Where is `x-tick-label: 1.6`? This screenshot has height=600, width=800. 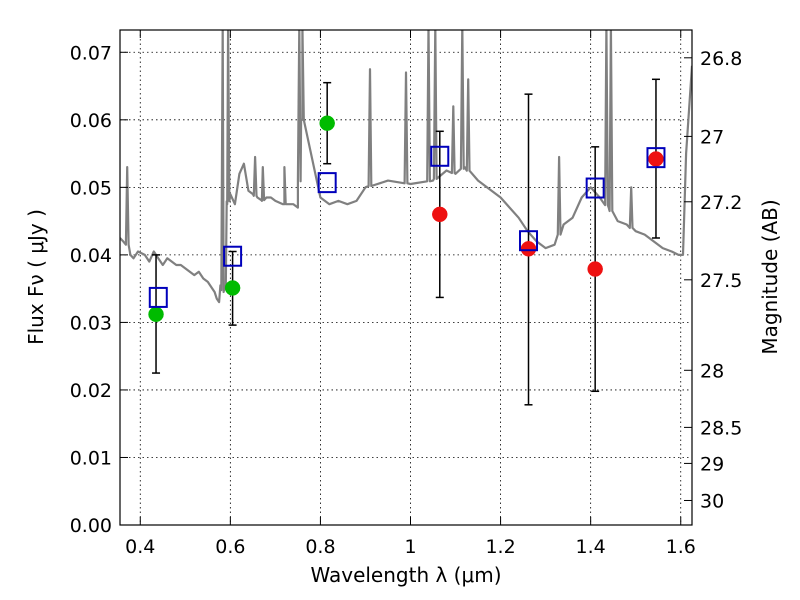
x-tick-label: 1.6 is located at coordinates (681, 547).